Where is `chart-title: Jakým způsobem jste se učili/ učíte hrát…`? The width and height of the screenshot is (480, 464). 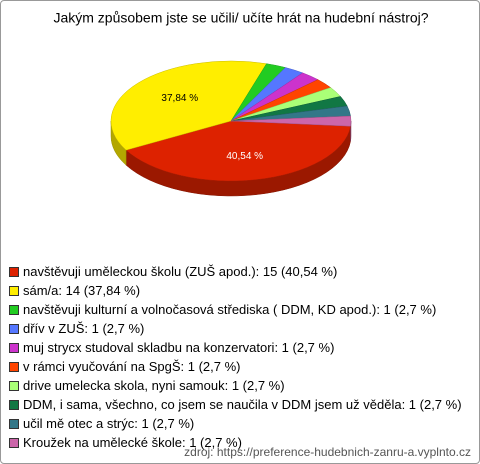
chart-title: Jakým způsobem jste se učili/ učíte hrát… is located at coordinates (240, 18).